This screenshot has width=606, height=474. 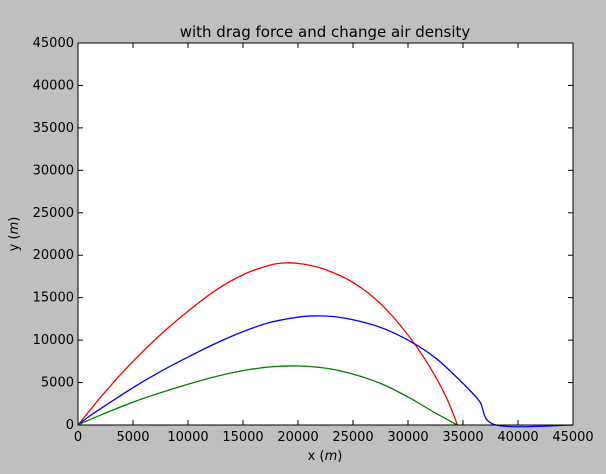 I want to click on x-tick-label: 30000, so click(x=407, y=437).